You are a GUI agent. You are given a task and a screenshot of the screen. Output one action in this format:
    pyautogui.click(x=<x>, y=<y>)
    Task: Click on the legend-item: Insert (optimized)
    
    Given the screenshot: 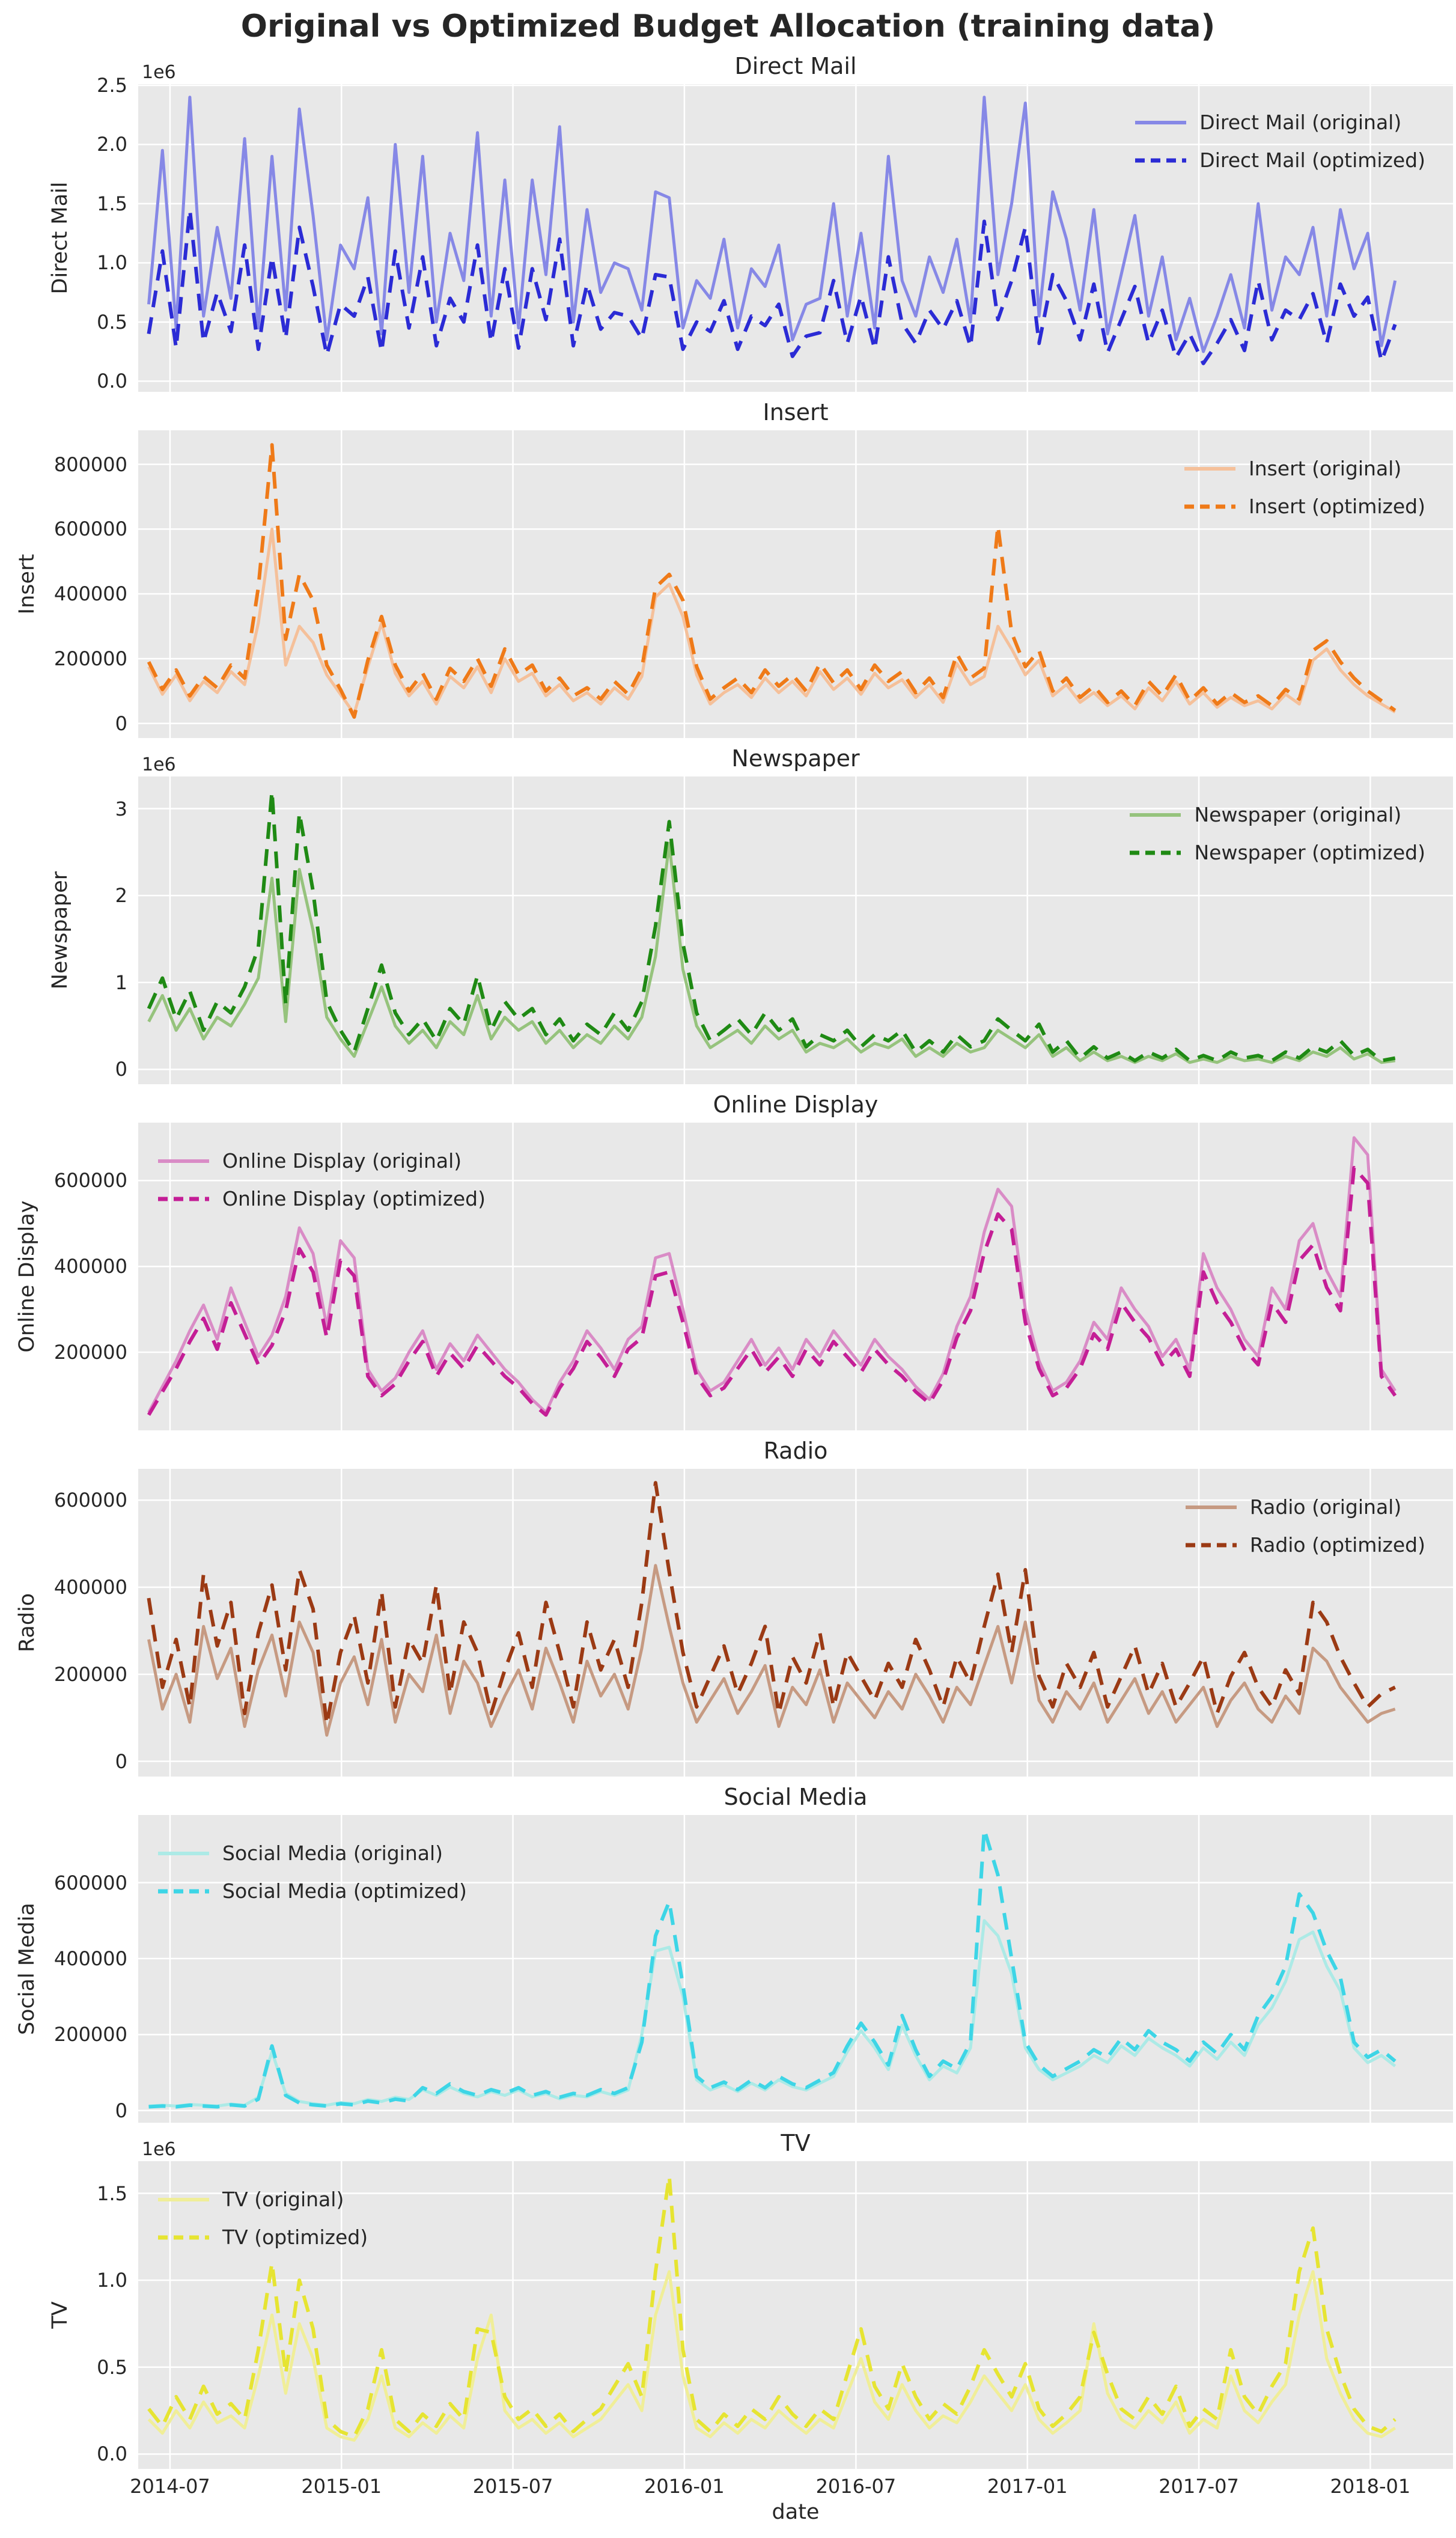 What is the action you would take?
    pyautogui.click(x=1304, y=506)
    